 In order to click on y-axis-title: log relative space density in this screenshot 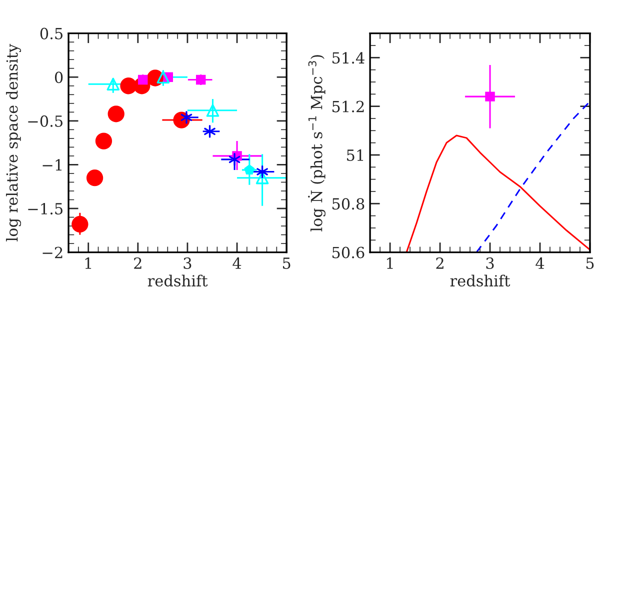, I will do `click(14, 143)`.